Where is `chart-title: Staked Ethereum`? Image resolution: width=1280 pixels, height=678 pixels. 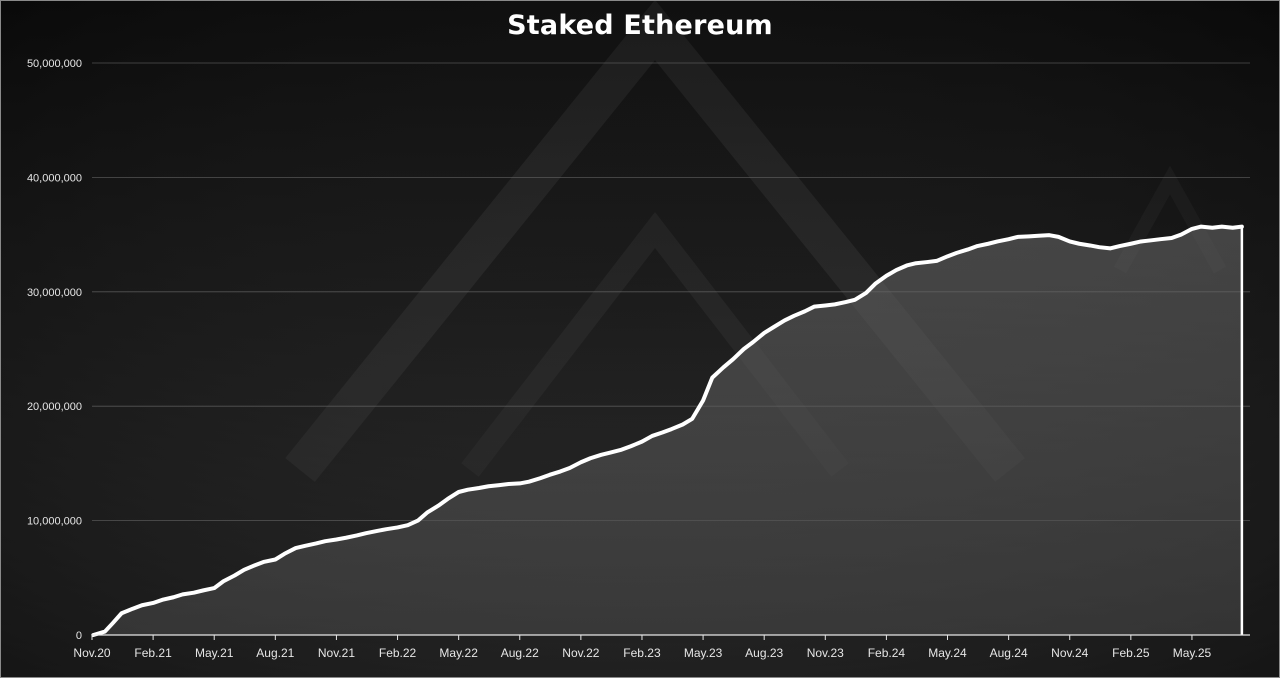
chart-title: Staked Ethereum is located at coordinates (640, 25).